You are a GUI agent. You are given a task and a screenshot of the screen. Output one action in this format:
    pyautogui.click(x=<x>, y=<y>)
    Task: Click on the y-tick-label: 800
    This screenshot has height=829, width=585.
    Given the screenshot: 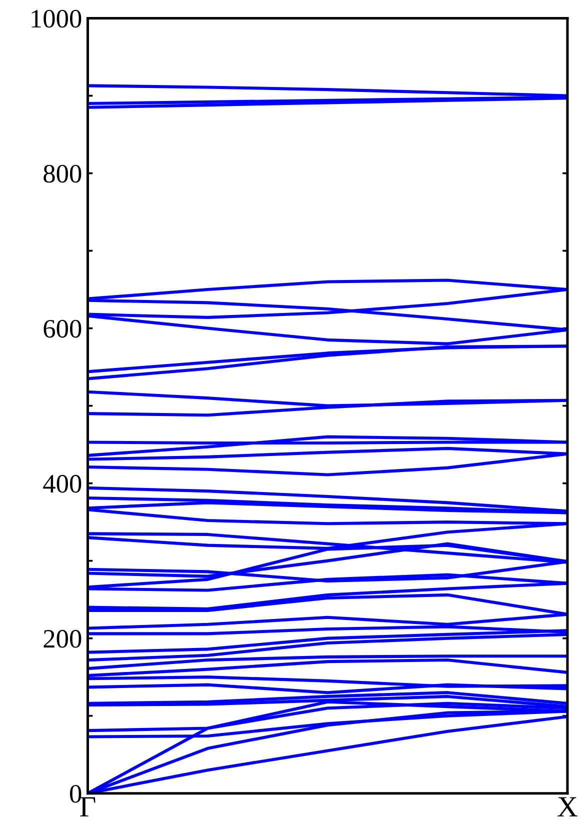 What is the action you would take?
    pyautogui.click(x=63, y=173)
    